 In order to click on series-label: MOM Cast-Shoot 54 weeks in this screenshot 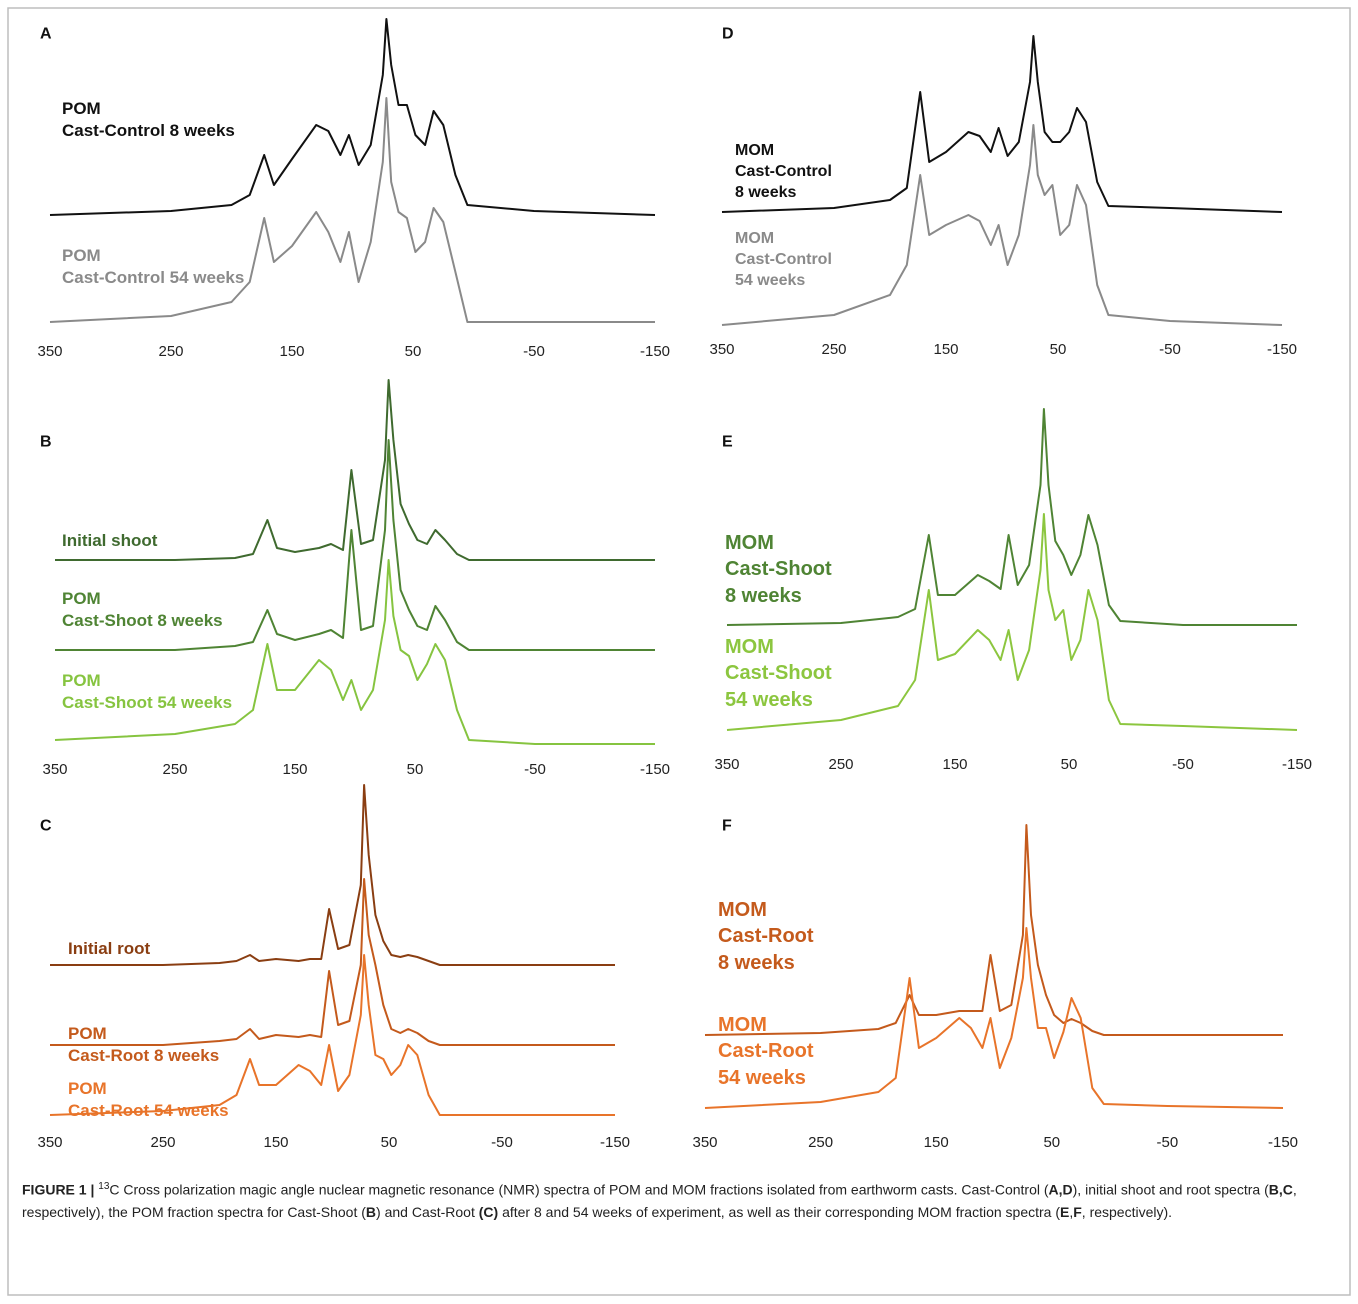, I will do `click(778, 673)`.